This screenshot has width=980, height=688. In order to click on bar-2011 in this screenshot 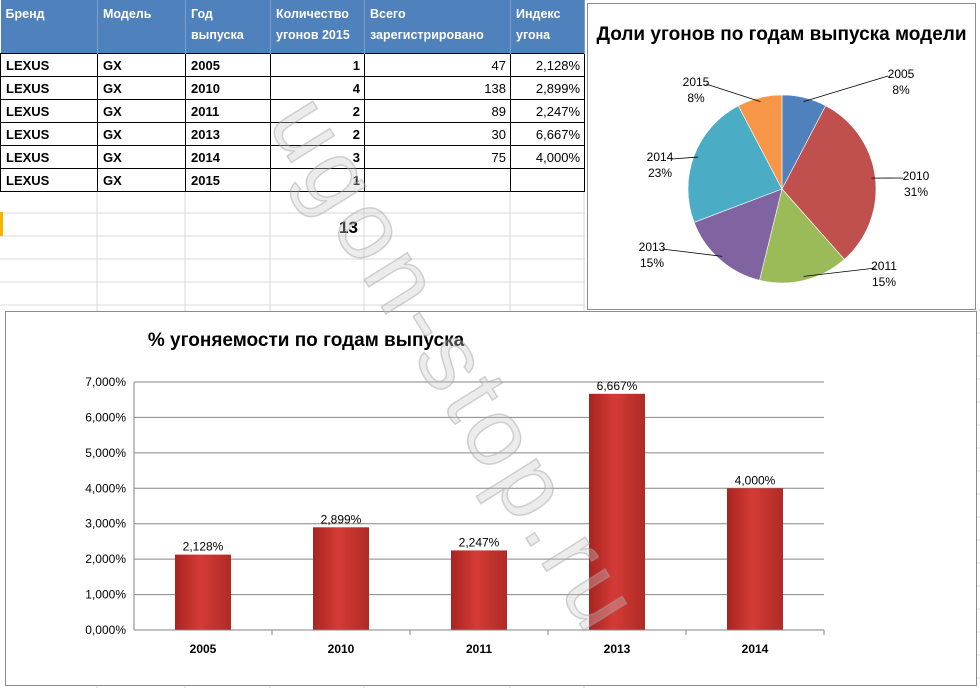, I will do `click(479, 590)`.